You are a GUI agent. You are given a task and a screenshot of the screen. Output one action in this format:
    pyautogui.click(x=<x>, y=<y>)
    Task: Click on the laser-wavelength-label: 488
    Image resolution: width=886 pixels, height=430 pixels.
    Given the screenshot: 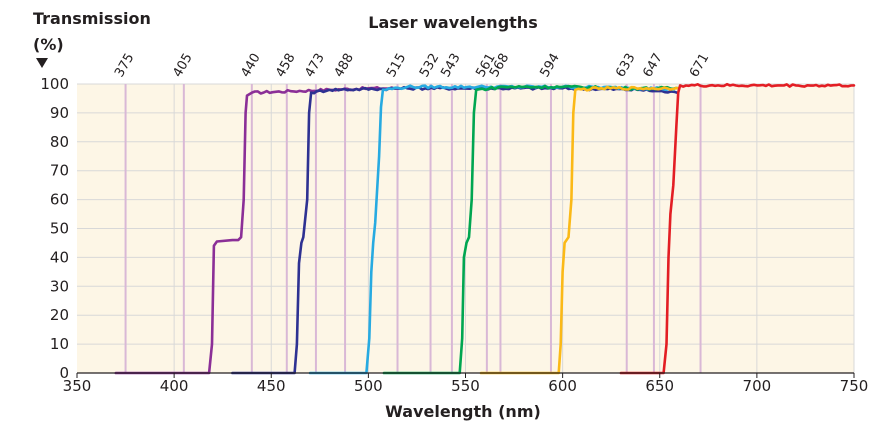 What is the action you would take?
    pyautogui.click(x=344, y=65)
    